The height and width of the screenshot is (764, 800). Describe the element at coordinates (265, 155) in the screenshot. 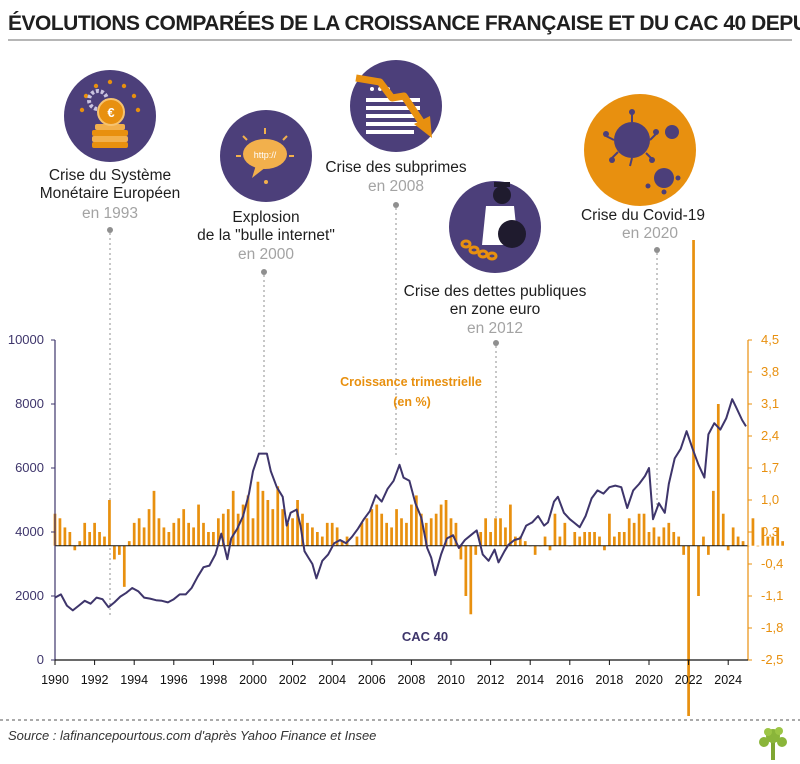

I see `svg-text: http://` at that location.